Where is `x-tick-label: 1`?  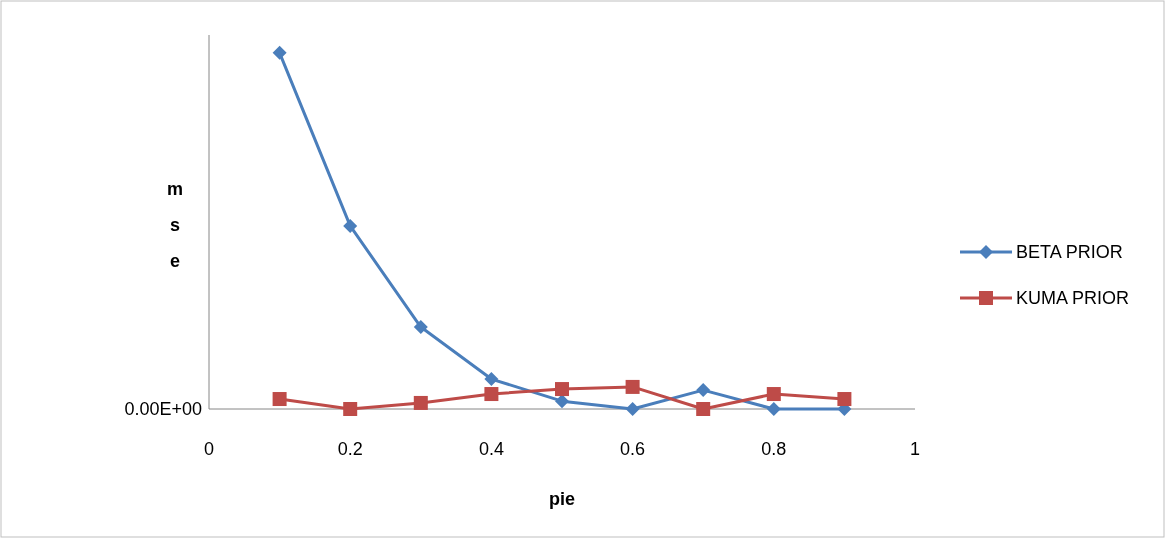
x-tick-label: 1 is located at coordinates (915, 449).